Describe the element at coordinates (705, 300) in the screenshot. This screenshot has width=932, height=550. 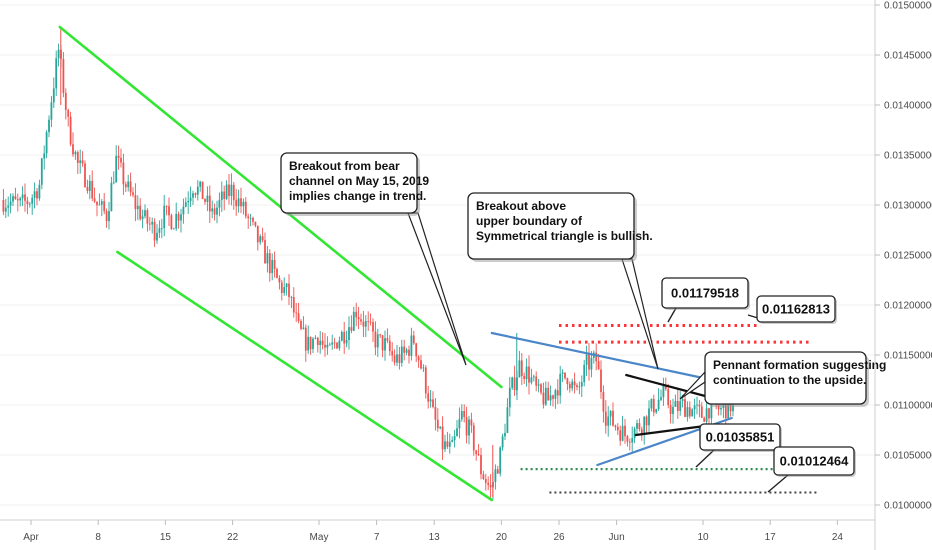
I see `level-label: 0.01179518` at that location.